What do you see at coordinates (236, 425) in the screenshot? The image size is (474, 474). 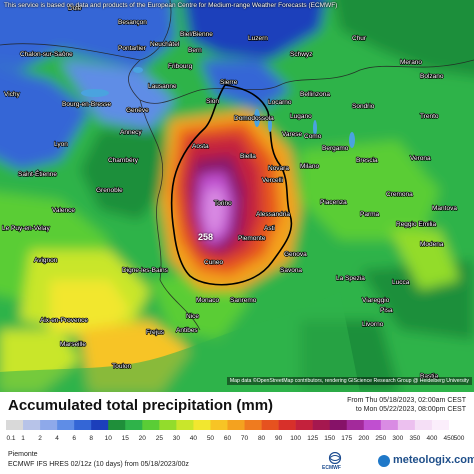 I see `colorbar` at bounding box center [236, 425].